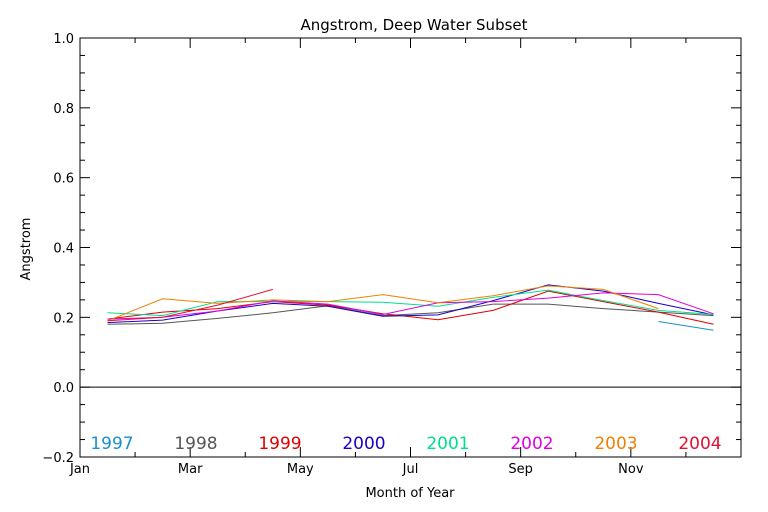 The height and width of the screenshot is (512, 768). Describe the element at coordinates (410, 493) in the screenshot. I see `x-axis-title: Month of Year` at that location.